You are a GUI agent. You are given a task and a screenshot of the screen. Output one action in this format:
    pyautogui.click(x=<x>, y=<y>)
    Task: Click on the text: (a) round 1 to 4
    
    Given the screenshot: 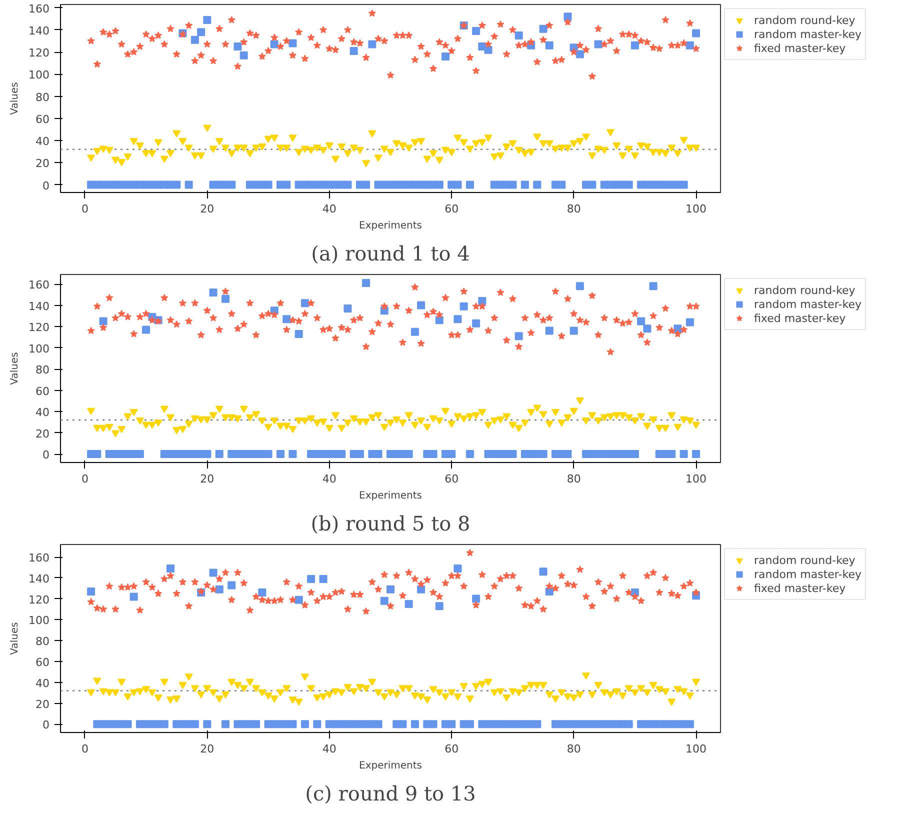 What is the action you would take?
    pyautogui.click(x=390, y=254)
    